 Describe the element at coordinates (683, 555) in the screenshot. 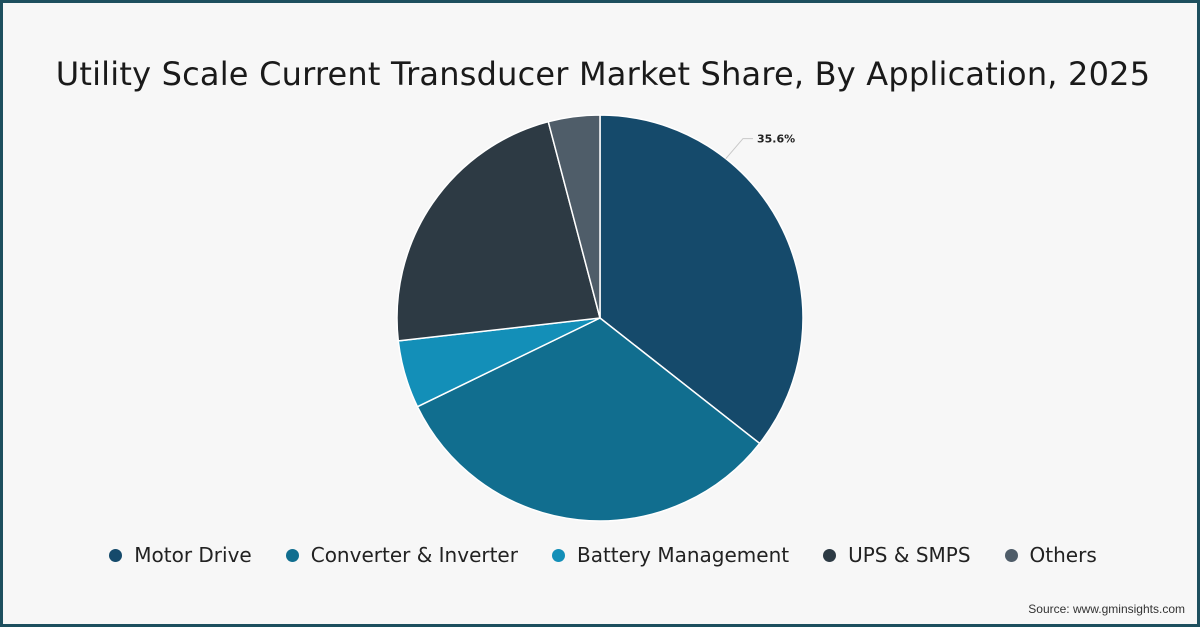

I see `legend-label-battery-management: Battery Management` at that location.